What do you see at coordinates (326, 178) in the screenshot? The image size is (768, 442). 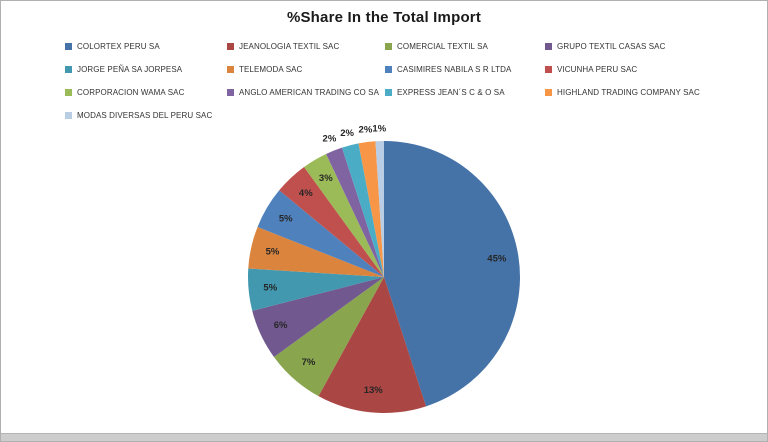 I see `slice-percent-label: 3%` at bounding box center [326, 178].